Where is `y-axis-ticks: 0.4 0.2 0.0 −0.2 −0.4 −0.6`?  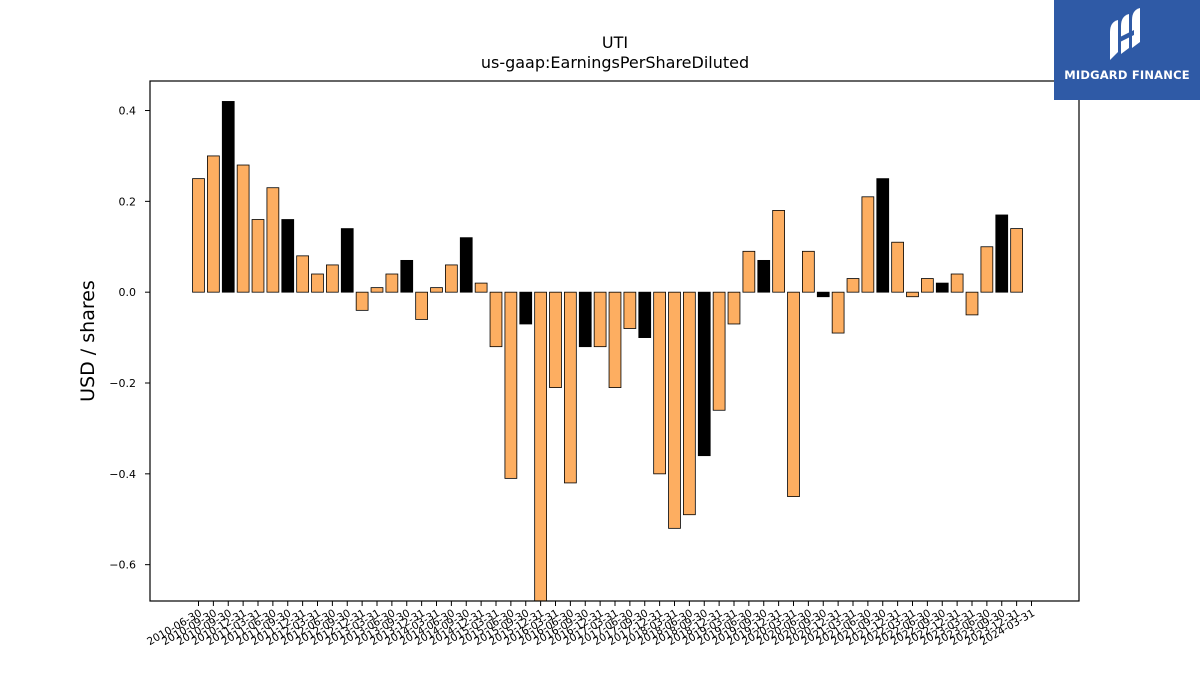 y-axis-ticks: 0.4 0.2 0.0 −0.2 −0.4 −0.6 is located at coordinates (129, 338).